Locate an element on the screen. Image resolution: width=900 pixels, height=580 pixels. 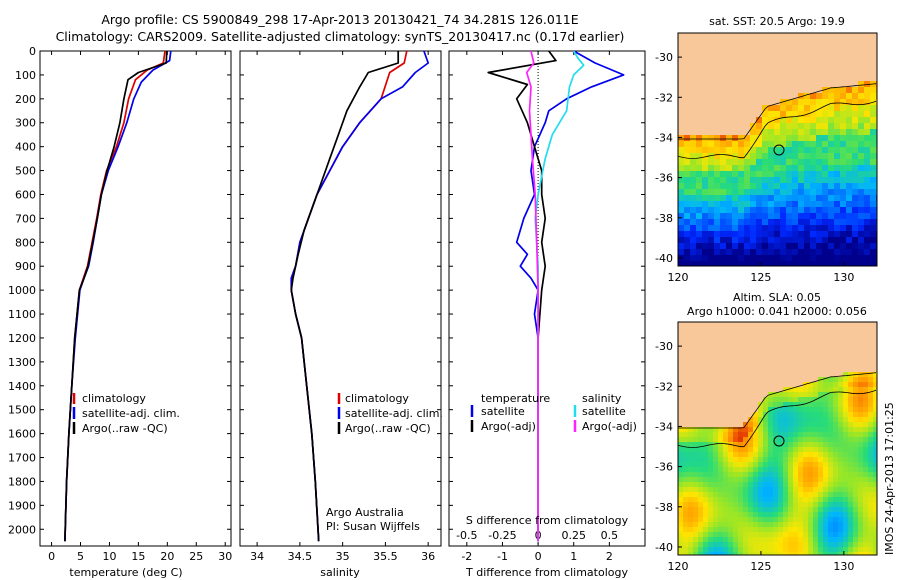
x-tick-label: 1 is located at coordinates (573, 556).